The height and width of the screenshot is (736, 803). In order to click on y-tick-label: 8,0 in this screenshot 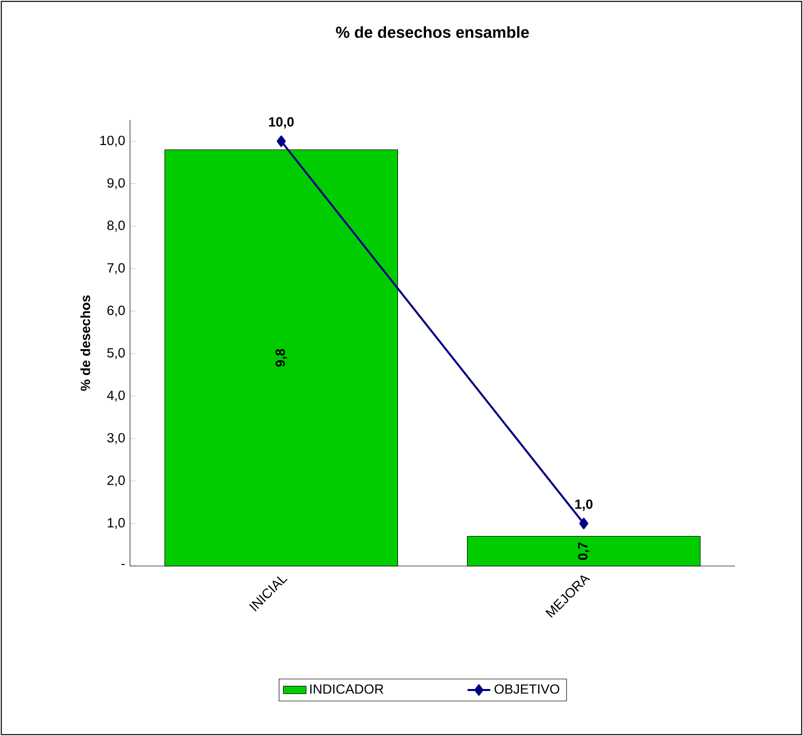, I will do `click(116, 226)`.